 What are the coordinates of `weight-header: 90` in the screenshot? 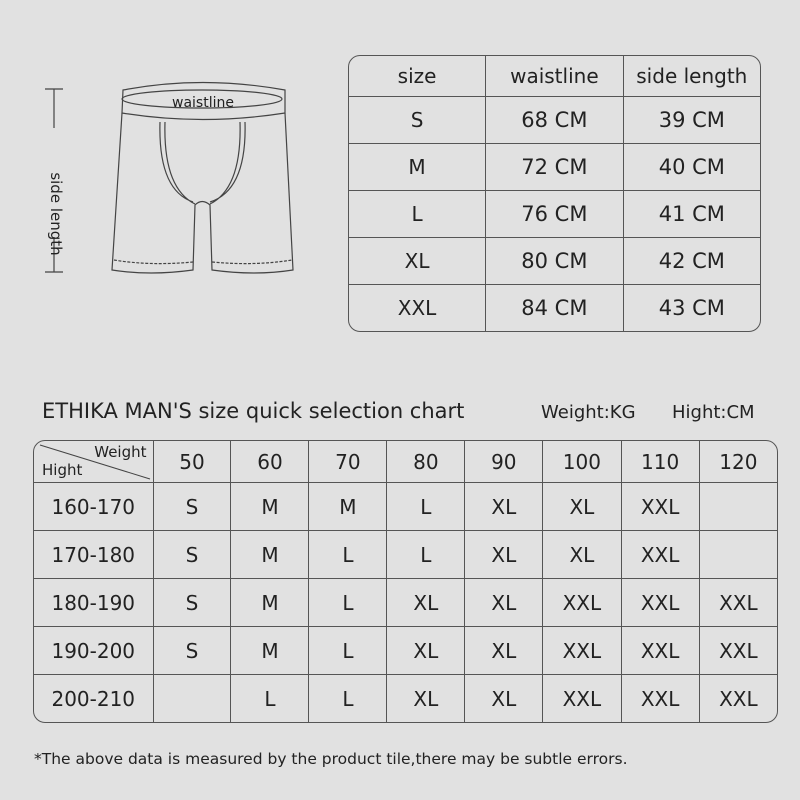 It's located at (504, 462).